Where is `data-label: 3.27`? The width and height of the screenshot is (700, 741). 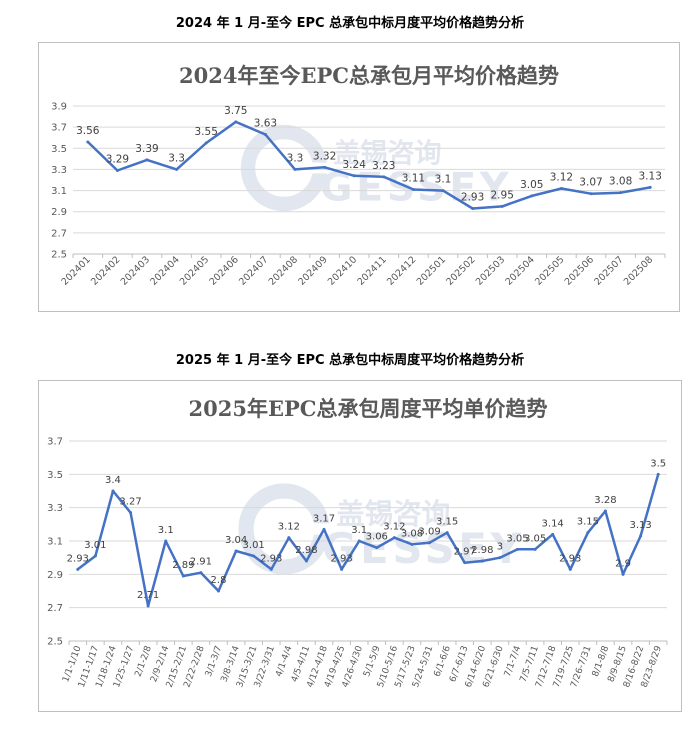
data-label: 3.27 is located at coordinates (130, 502).